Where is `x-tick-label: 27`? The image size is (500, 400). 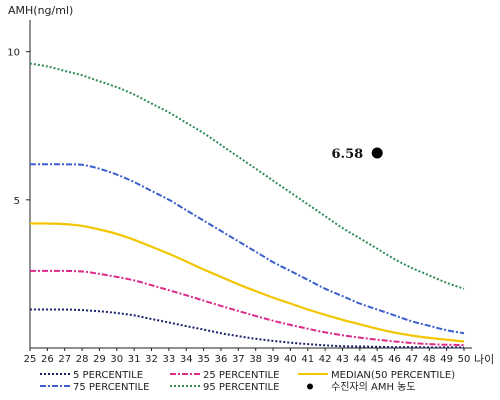
x-tick-label: 27 is located at coordinates (64, 359).